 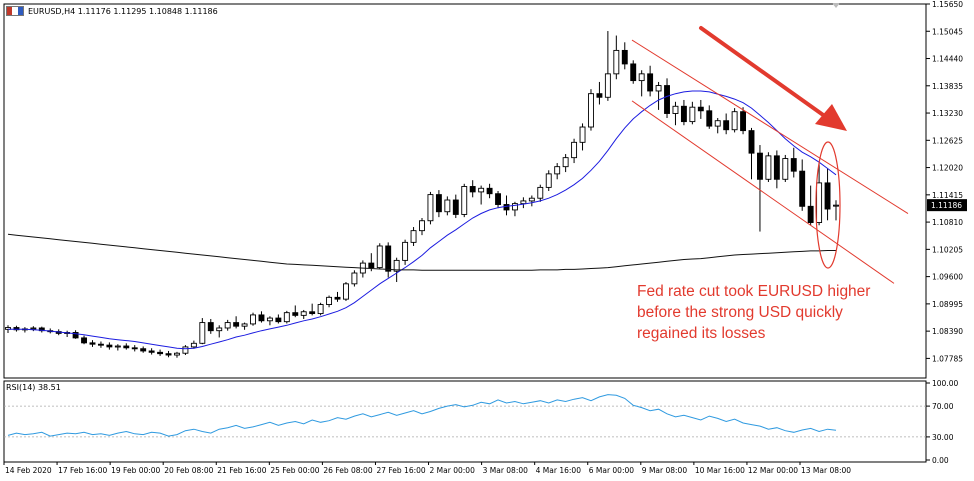 What do you see at coordinates (836, 5) in the screenshot?
I see `scroll-marker-icon` at bounding box center [836, 5].